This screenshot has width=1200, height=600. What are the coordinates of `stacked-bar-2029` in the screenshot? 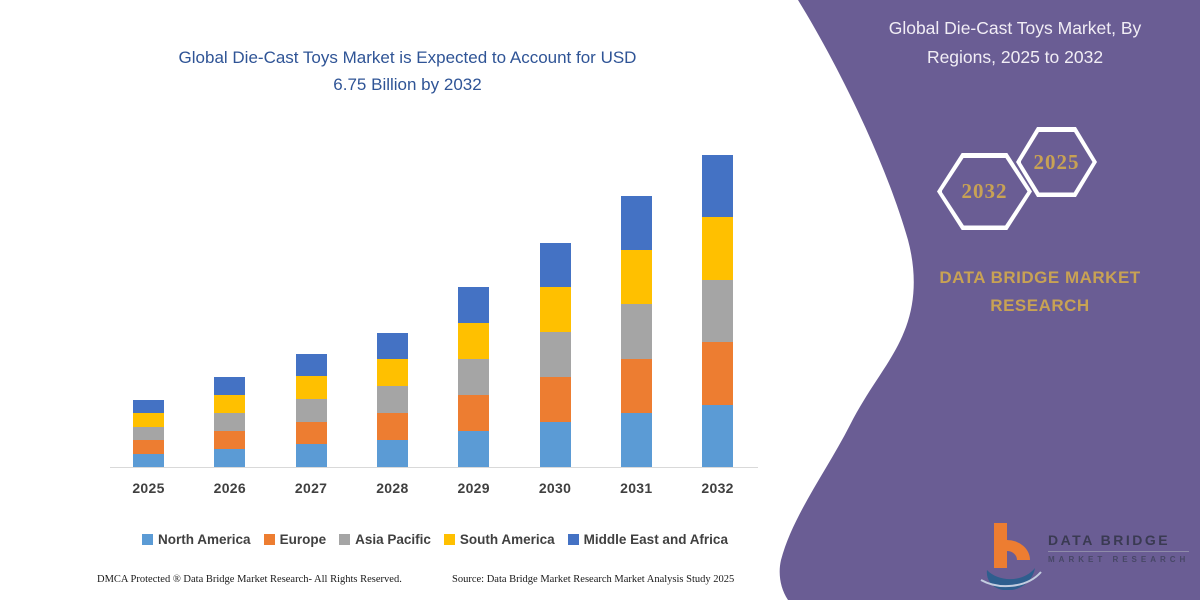 It's located at (474, 376).